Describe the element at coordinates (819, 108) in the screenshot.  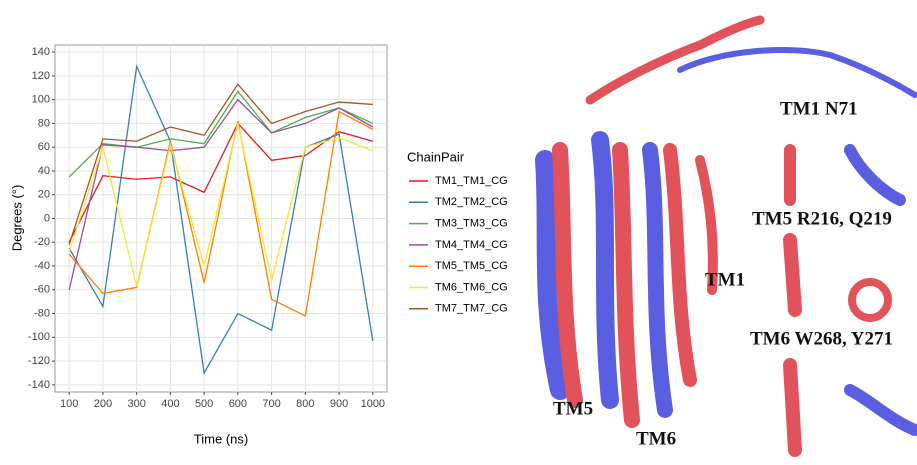
I see `panel-label: TM1 N71` at that location.